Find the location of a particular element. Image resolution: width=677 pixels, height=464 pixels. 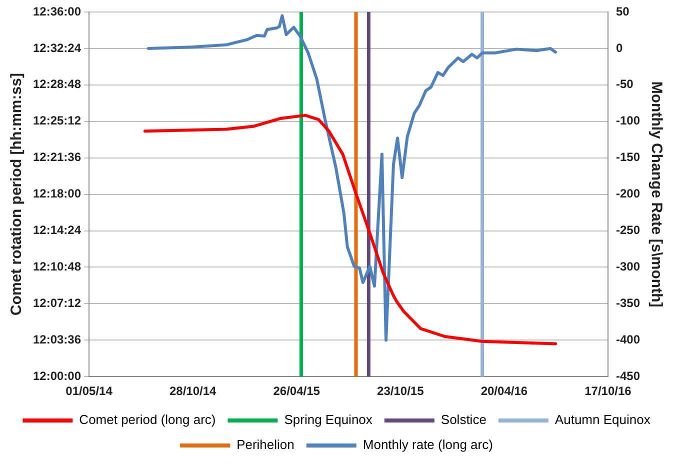

y2-tick-label: -350 is located at coordinates (628, 303).